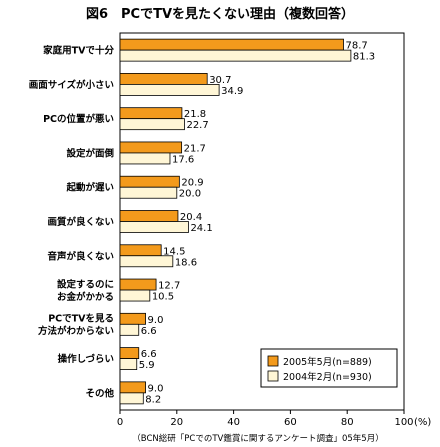 The image size is (440, 447). Describe the element at coordinates (201, 228) in the screenshot. I see `value-label: 24.1` at that location.